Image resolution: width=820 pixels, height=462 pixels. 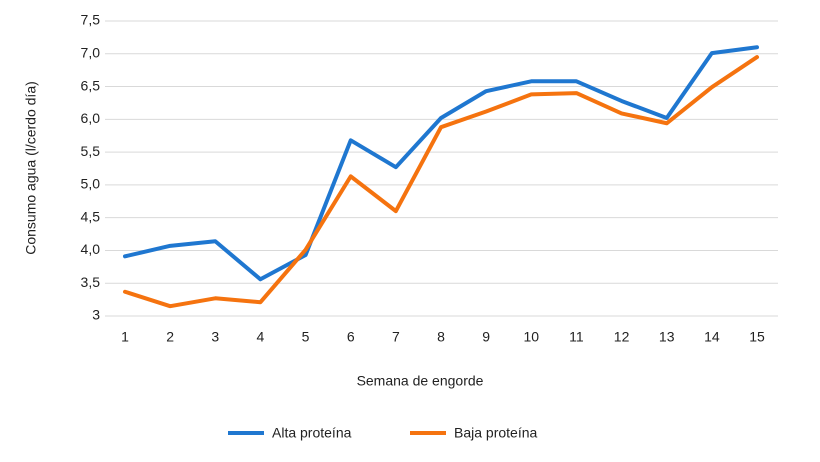 I want to click on x-tick-label: 6, so click(x=351, y=337).